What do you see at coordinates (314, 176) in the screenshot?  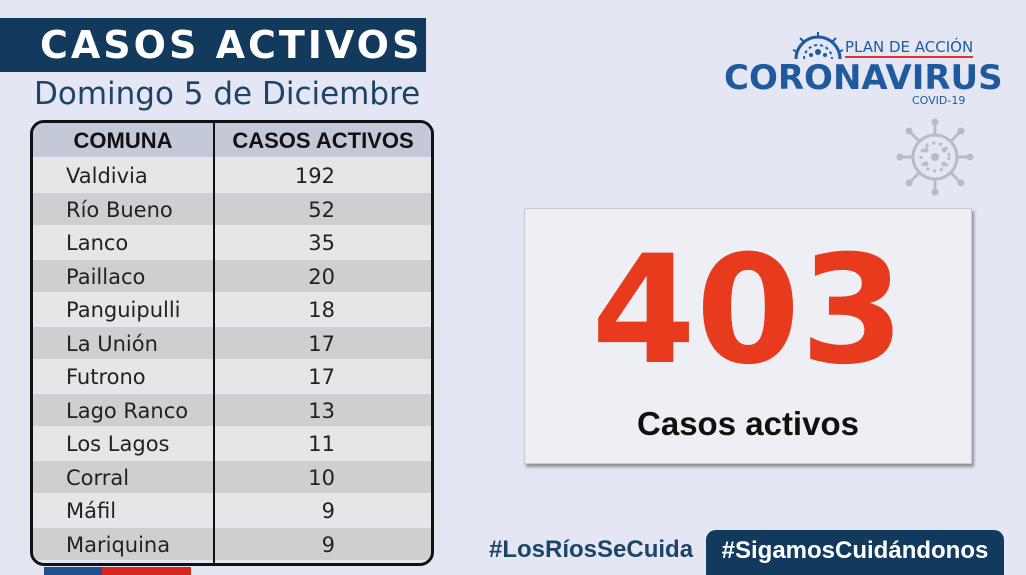 I see `casos-cell: 192` at bounding box center [314, 176].